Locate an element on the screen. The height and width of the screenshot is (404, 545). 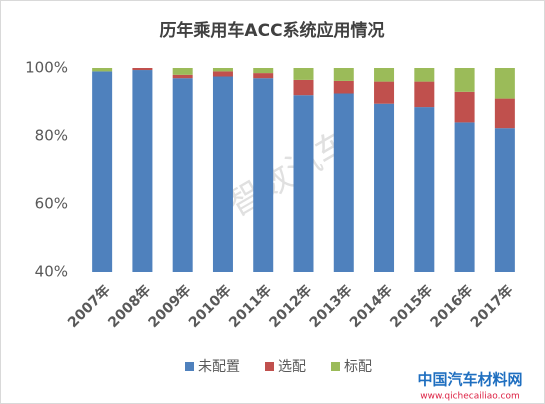
logo-url: www.qichecailiao.com is located at coordinates (469, 397).